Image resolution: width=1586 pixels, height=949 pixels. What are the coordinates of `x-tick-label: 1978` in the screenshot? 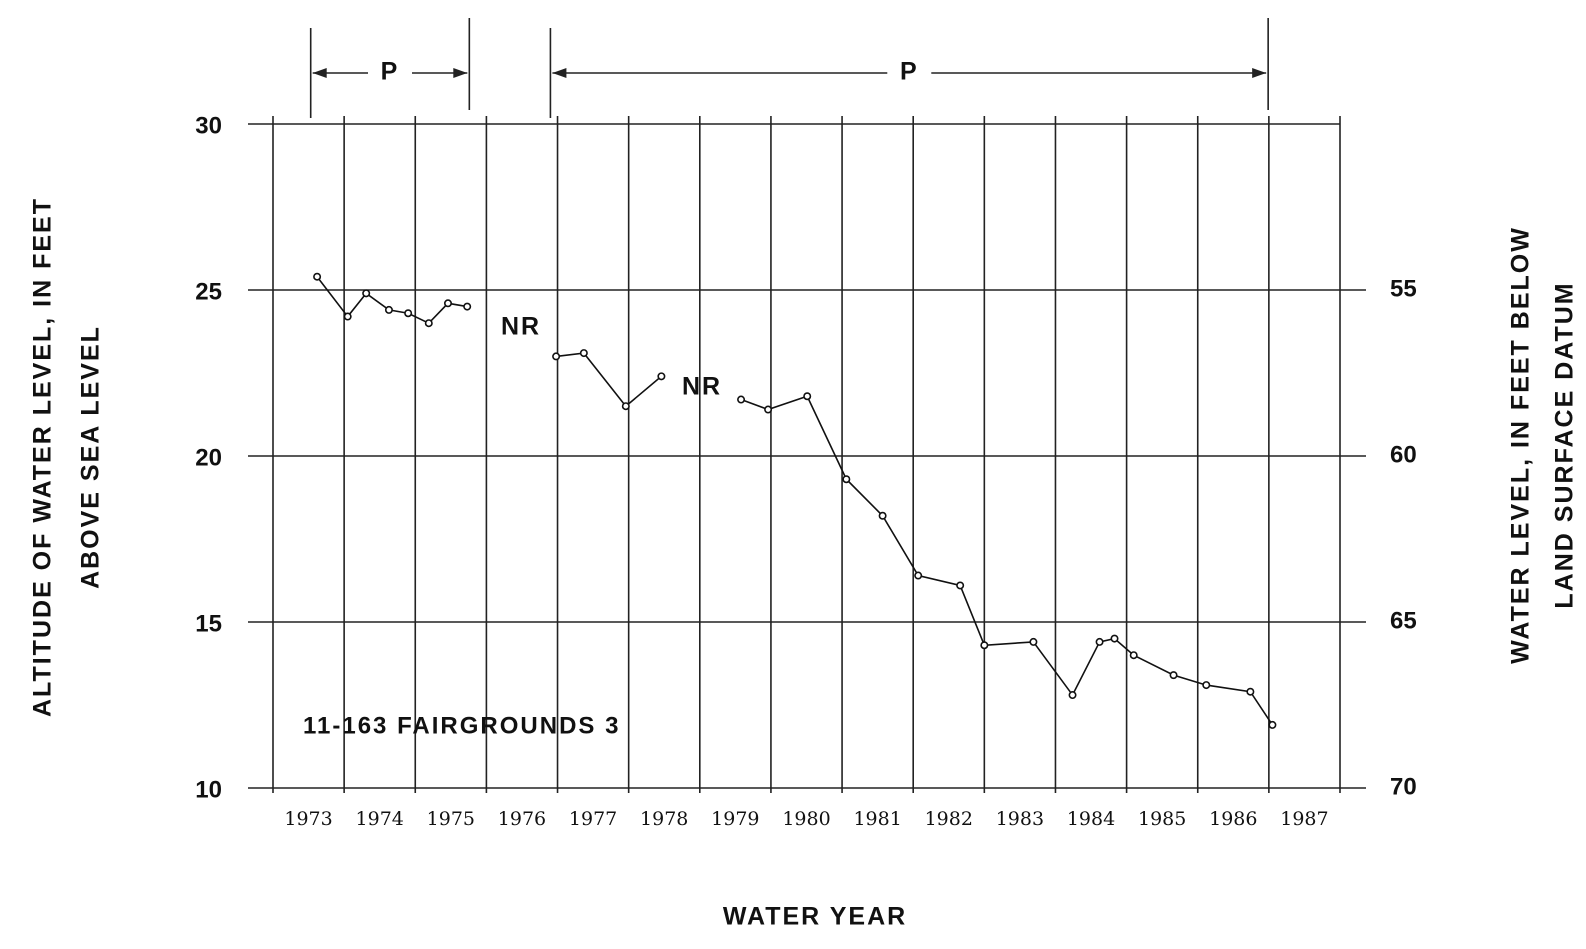 It's located at (664, 819).